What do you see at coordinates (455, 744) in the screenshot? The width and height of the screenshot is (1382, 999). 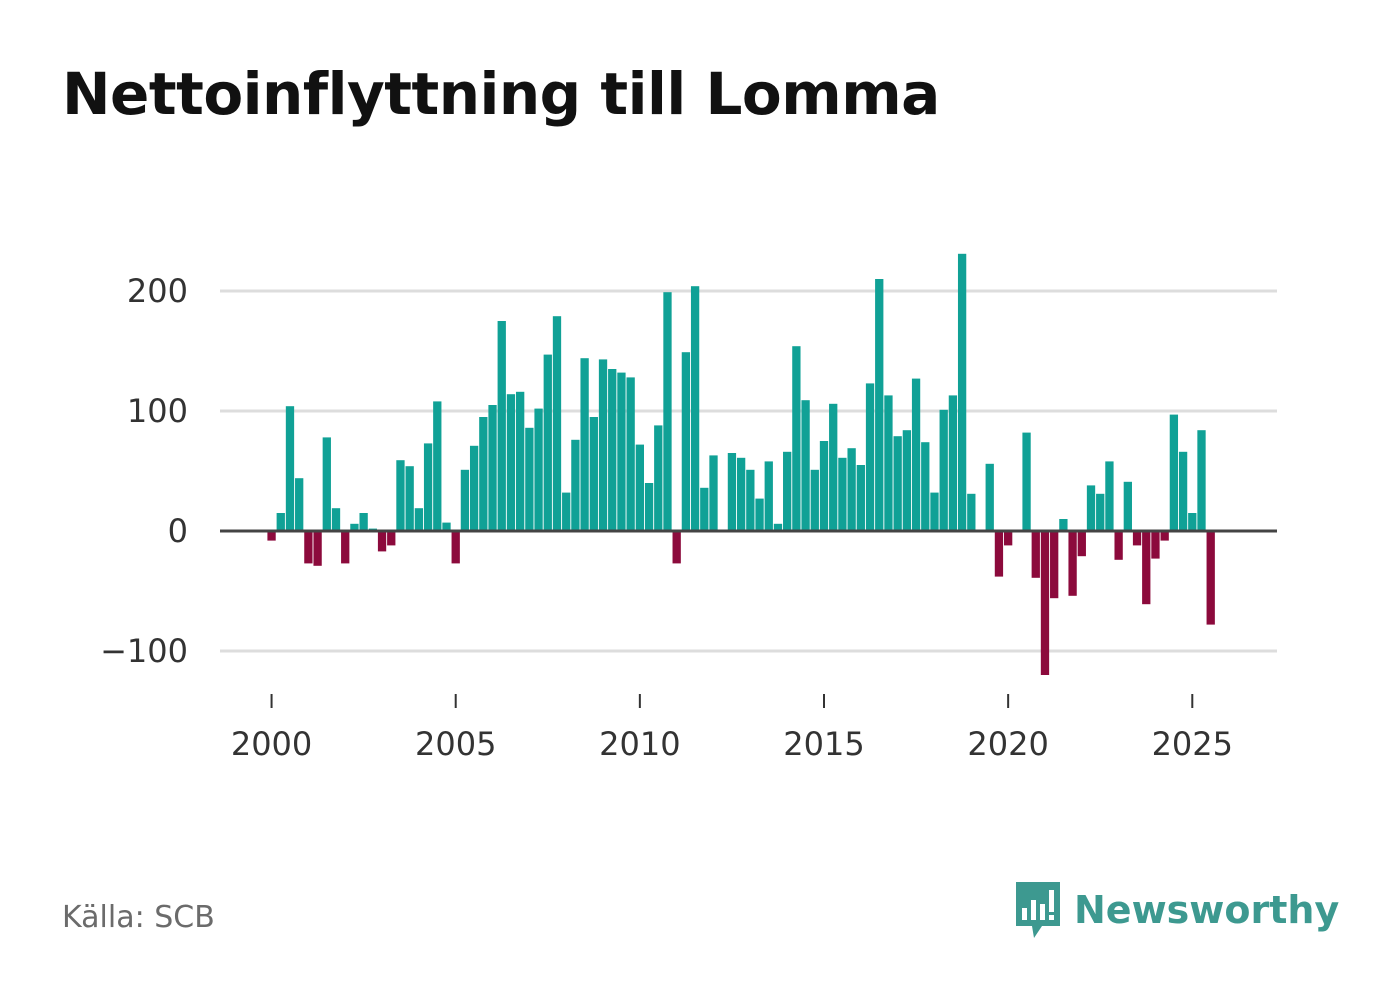 I see `x-tick-label: 2005` at bounding box center [455, 744].